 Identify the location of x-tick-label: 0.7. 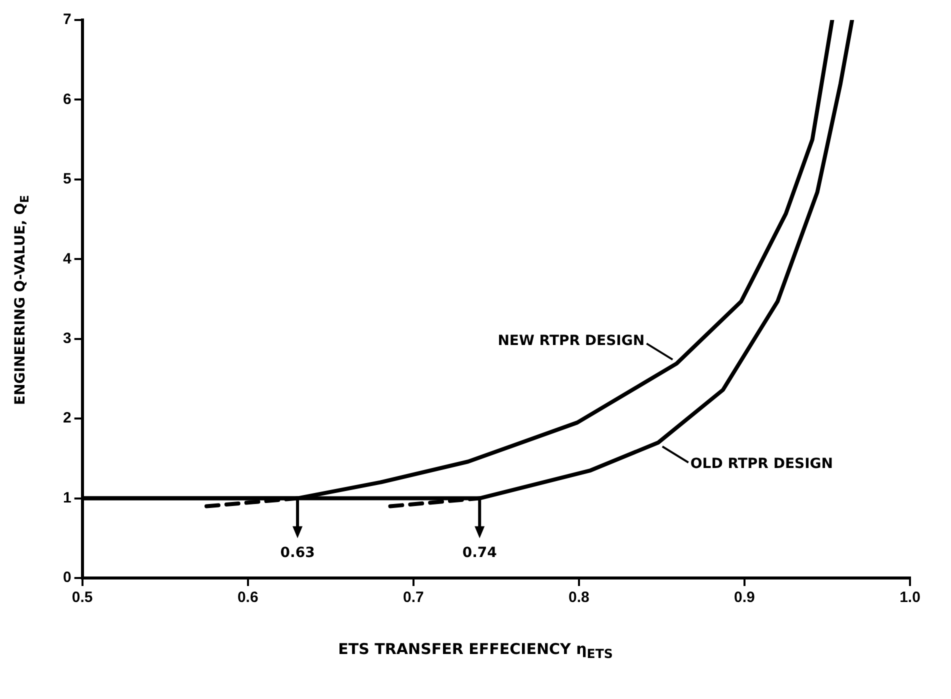
(413, 597).